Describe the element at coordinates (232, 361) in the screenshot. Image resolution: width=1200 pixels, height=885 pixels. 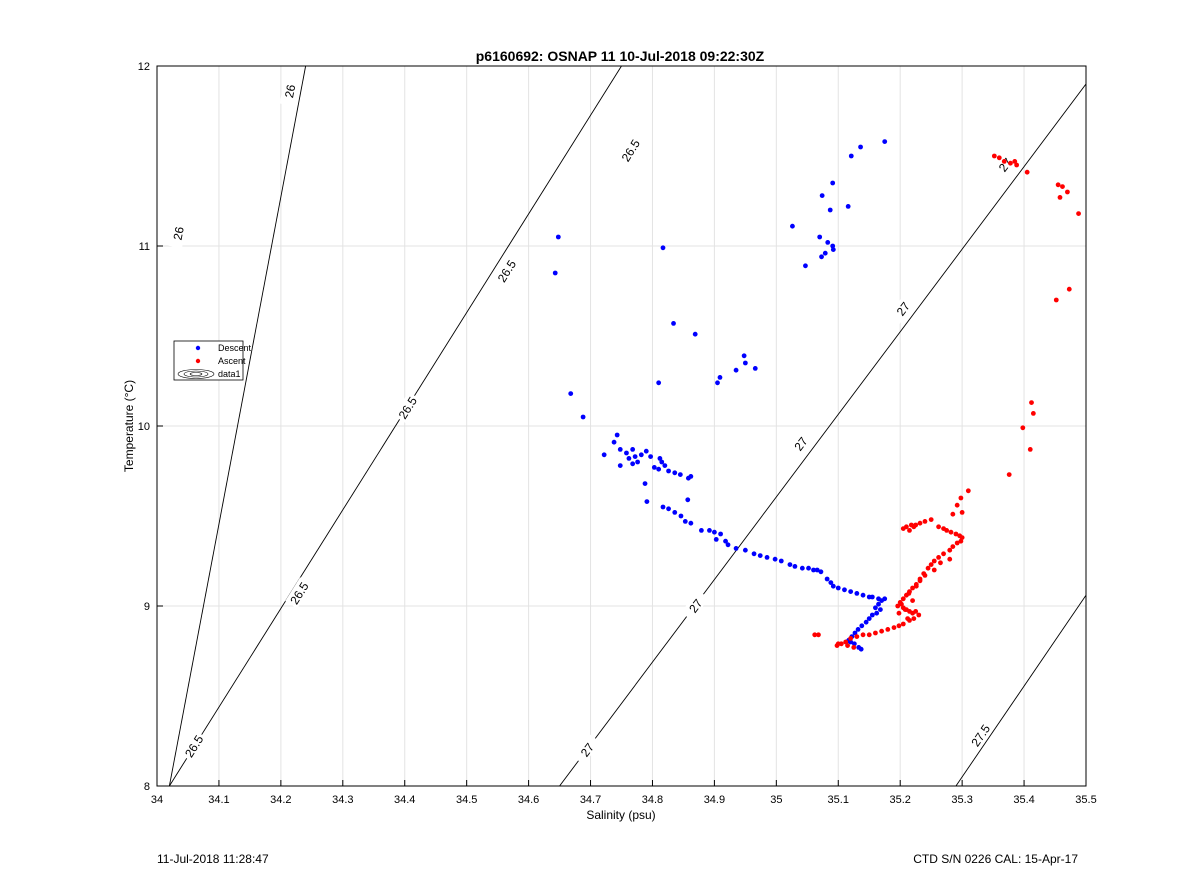
I see `legend-ascent-label: Ascent` at that location.